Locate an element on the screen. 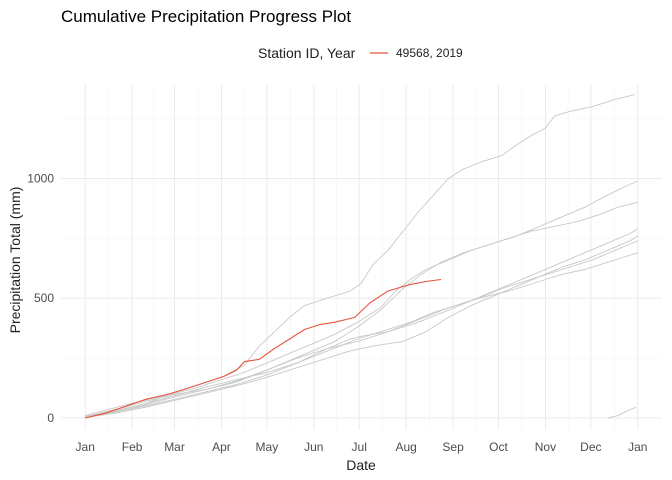 The image size is (672, 480). x-tick-label: Oct is located at coordinates (498, 447).